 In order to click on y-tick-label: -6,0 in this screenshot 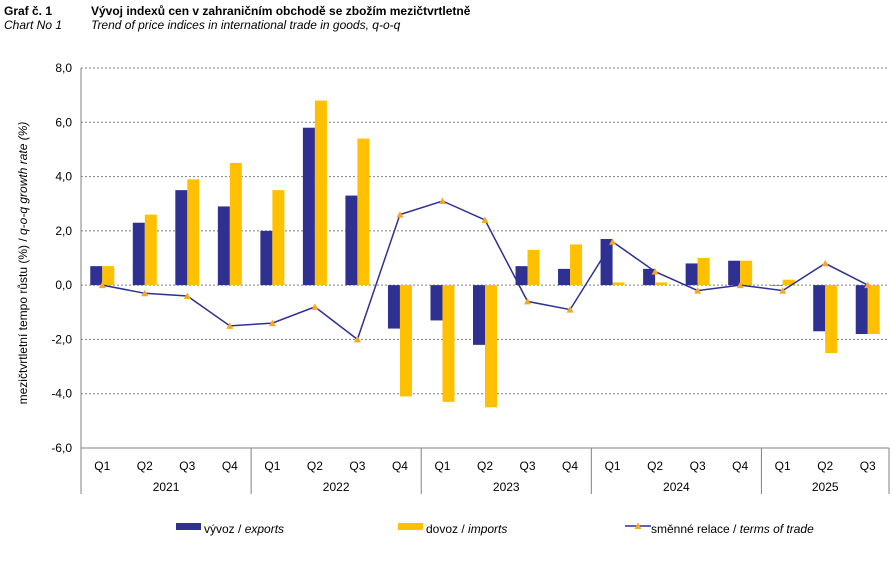, I will do `click(61, 448)`.